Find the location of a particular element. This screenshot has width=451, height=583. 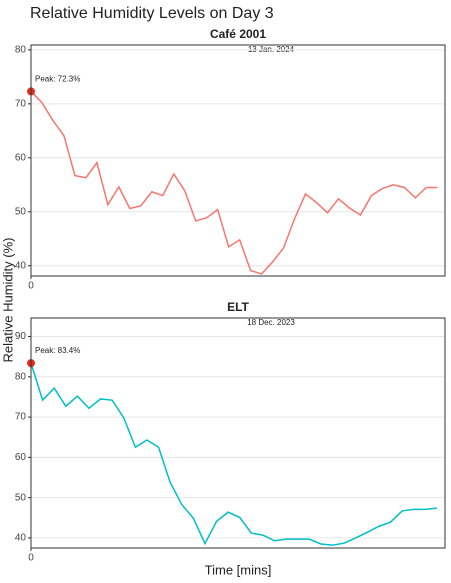

panel-date: 18 Dec. 2023 is located at coordinates (271, 322).